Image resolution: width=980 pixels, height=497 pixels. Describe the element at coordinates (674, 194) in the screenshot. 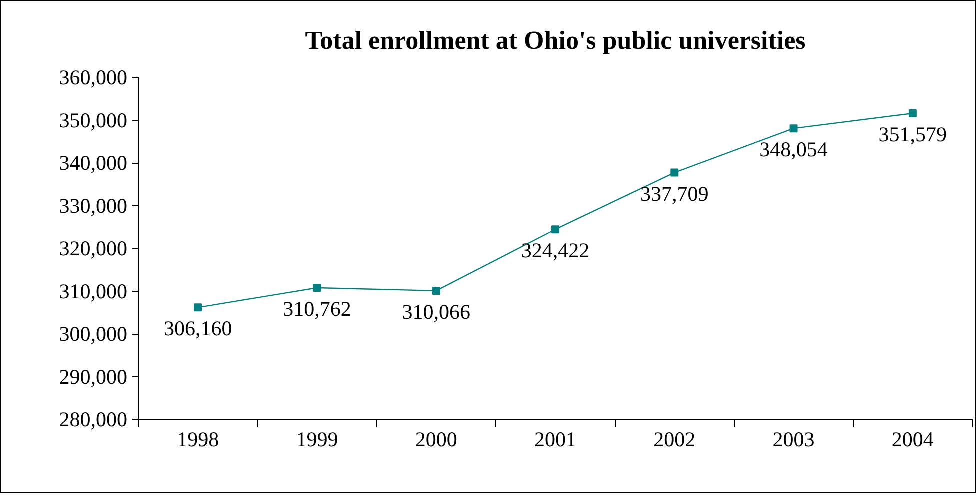

I see `text: 337,709` at that location.